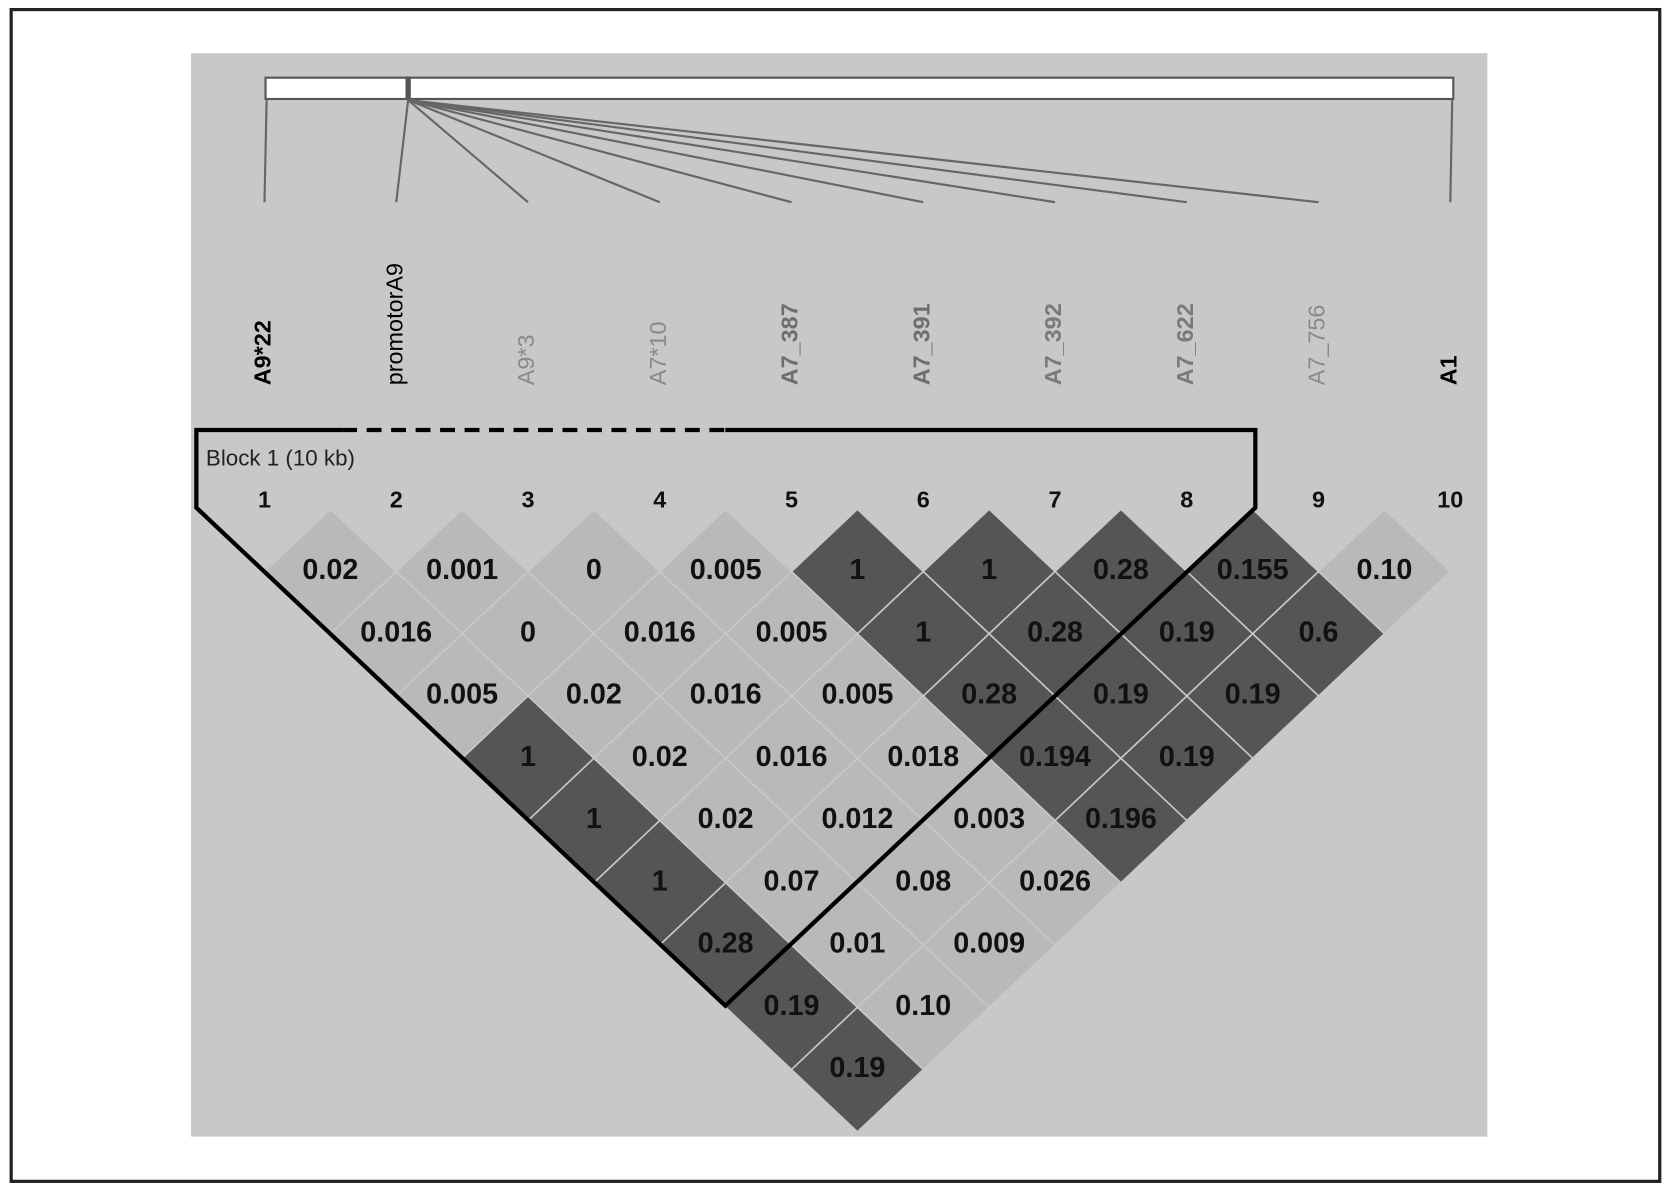 The height and width of the screenshot is (1192, 1672). What do you see at coordinates (1055, 881) in the screenshot?
I see `ld-value: 0.026` at bounding box center [1055, 881].